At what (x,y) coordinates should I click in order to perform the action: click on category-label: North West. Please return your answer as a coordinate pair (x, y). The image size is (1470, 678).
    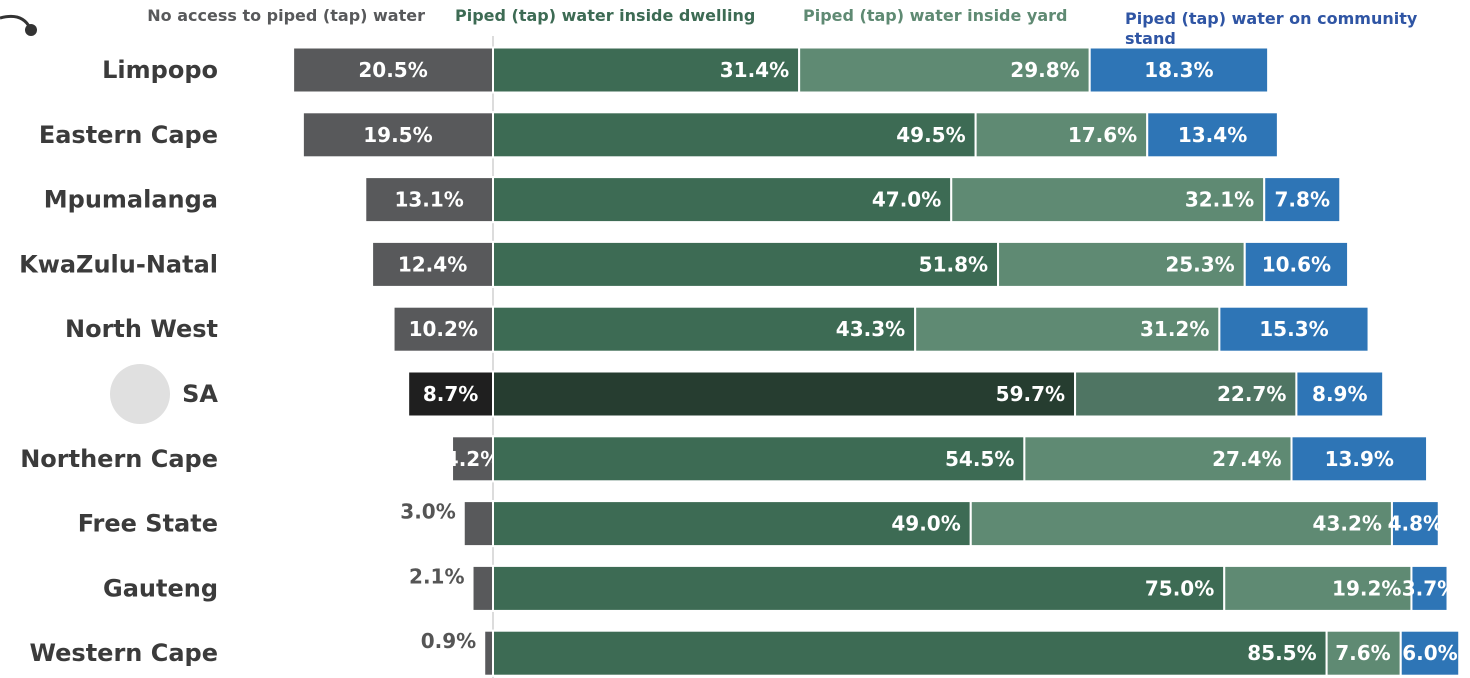
    Looking at the image, I should click on (141, 329).